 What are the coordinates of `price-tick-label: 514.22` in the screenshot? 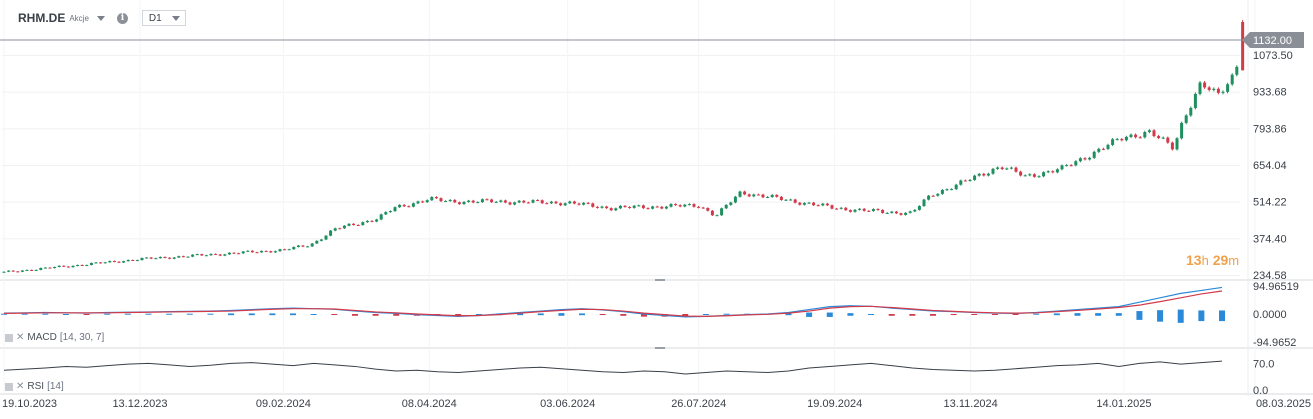 It's located at (1270, 203).